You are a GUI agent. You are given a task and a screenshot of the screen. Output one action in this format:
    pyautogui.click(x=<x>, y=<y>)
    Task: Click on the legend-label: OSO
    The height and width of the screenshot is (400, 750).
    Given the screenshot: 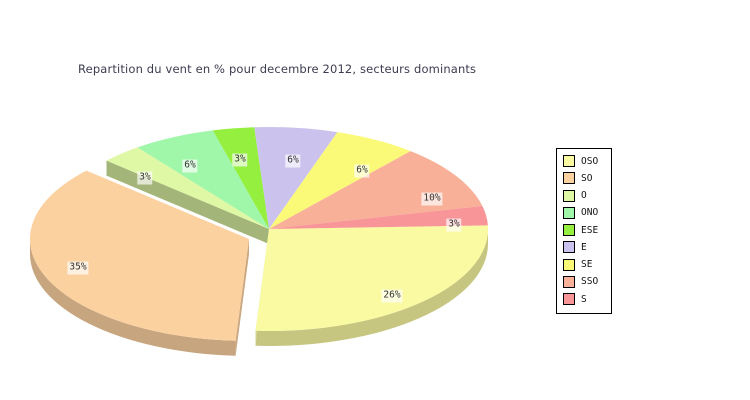 What is the action you would take?
    pyautogui.click(x=590, y=161)
    